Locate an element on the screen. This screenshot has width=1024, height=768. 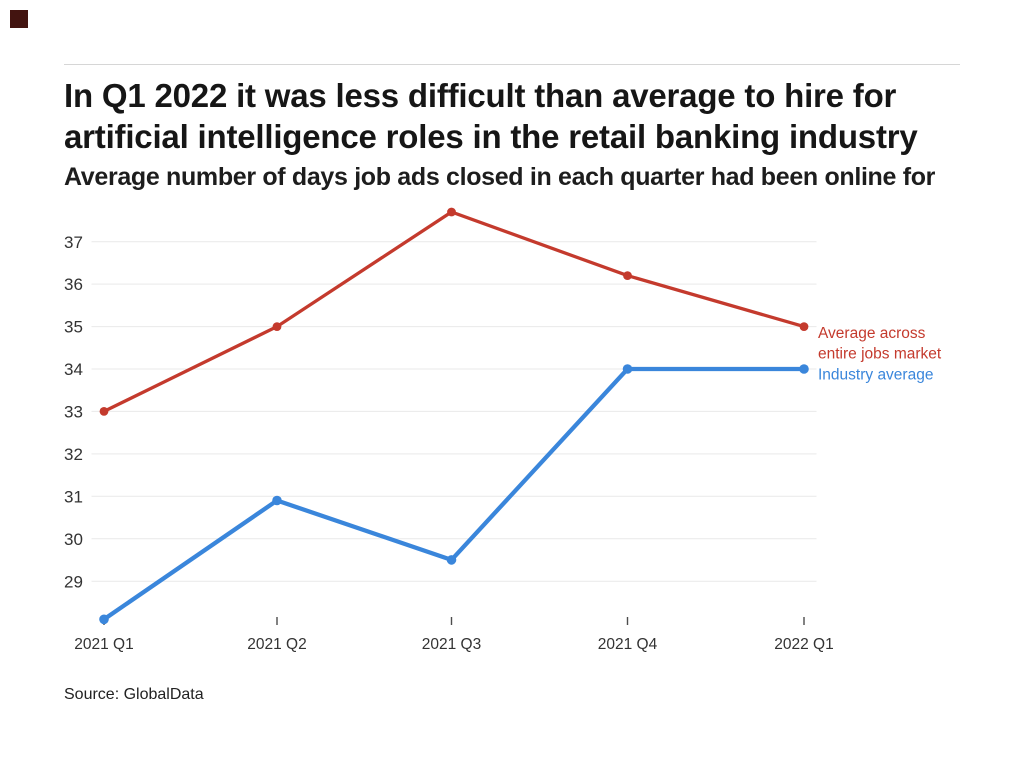
svg-text: 33 is located at coordinates (73, 412).